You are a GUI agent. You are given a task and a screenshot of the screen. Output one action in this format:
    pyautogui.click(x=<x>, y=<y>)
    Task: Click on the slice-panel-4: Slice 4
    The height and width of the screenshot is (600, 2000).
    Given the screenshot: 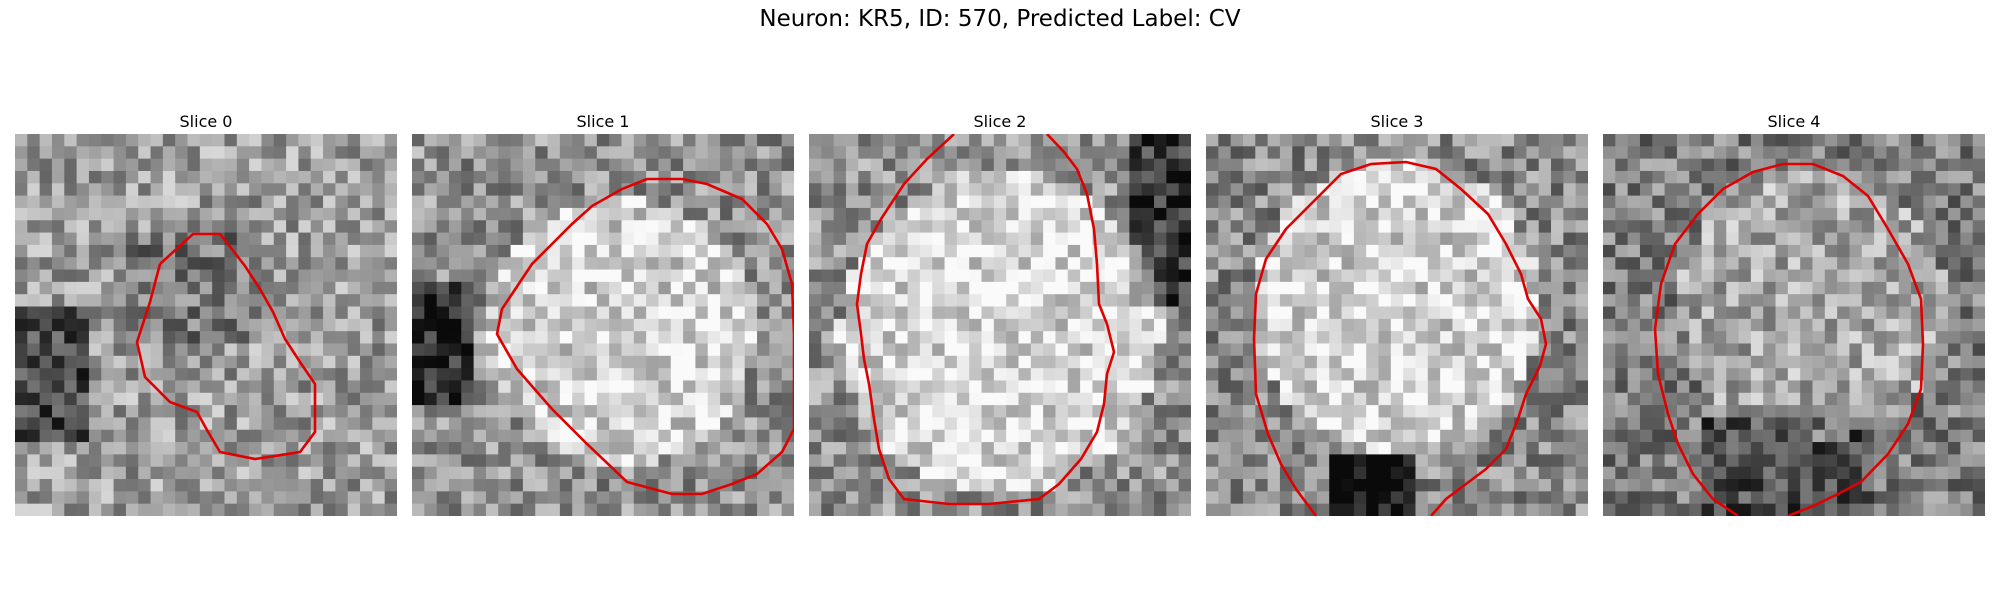 What is the action you would take?
    pyautogui.click(x=1794, y=313)
    